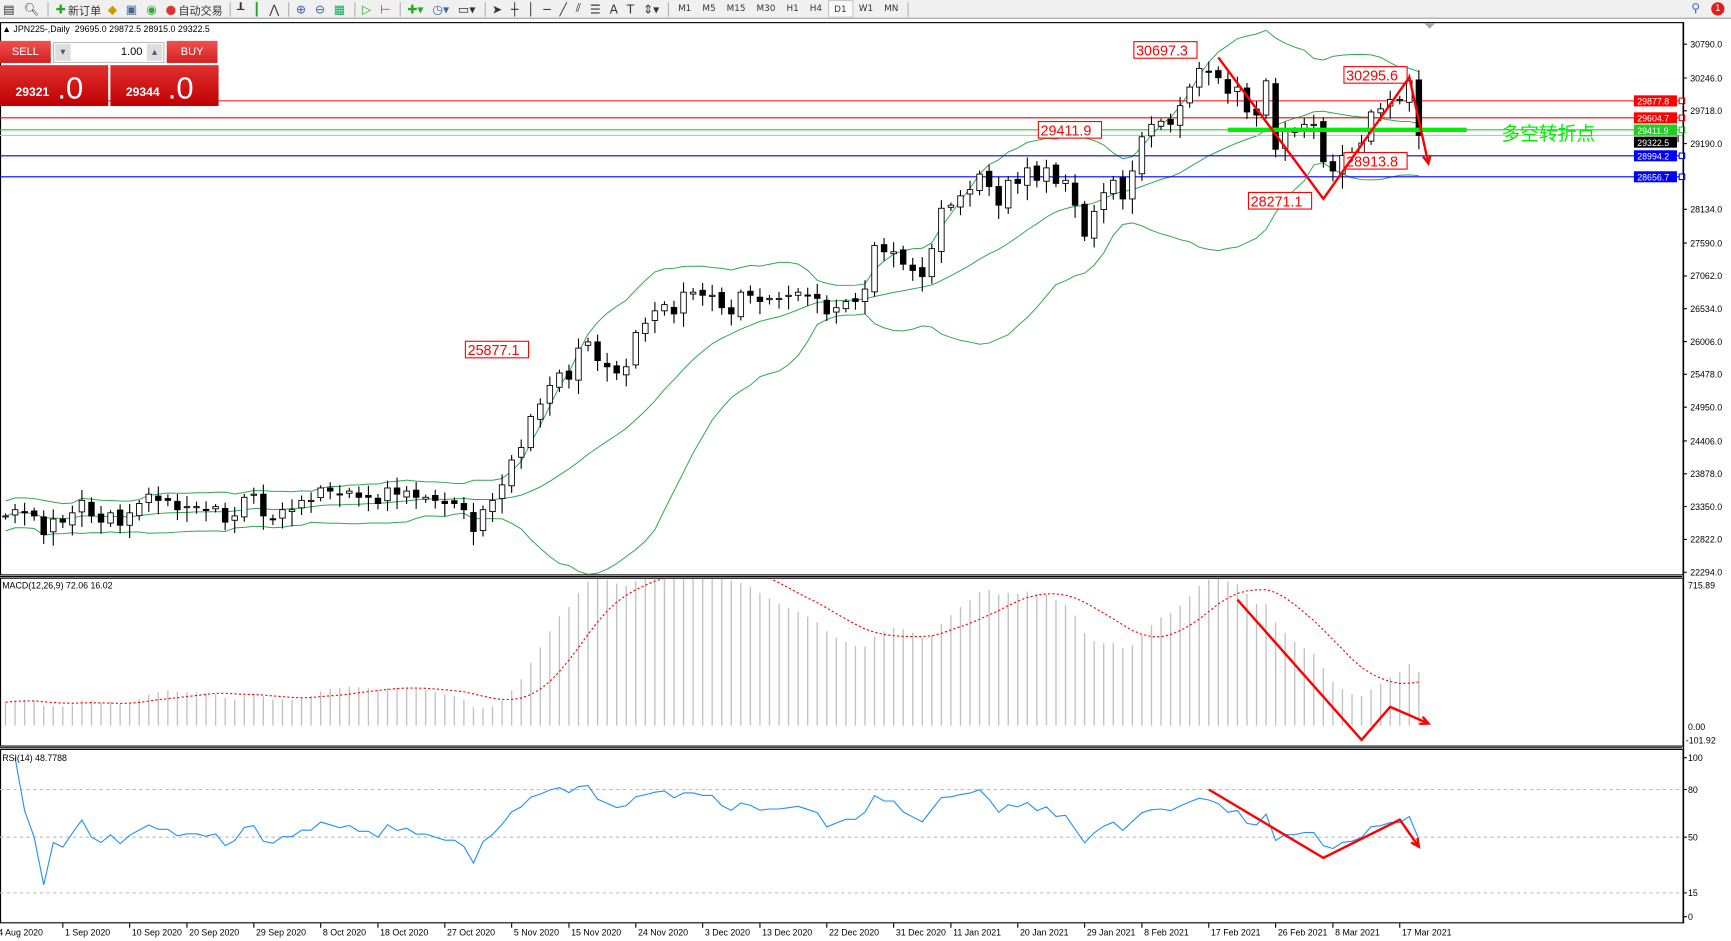 Image resolution: width=1731 pixels, height=941 pixels. What do you see at coordinates (192, 51) in the screenshot?
I see `buy-button: BUY` at bounding box center [192, 51].